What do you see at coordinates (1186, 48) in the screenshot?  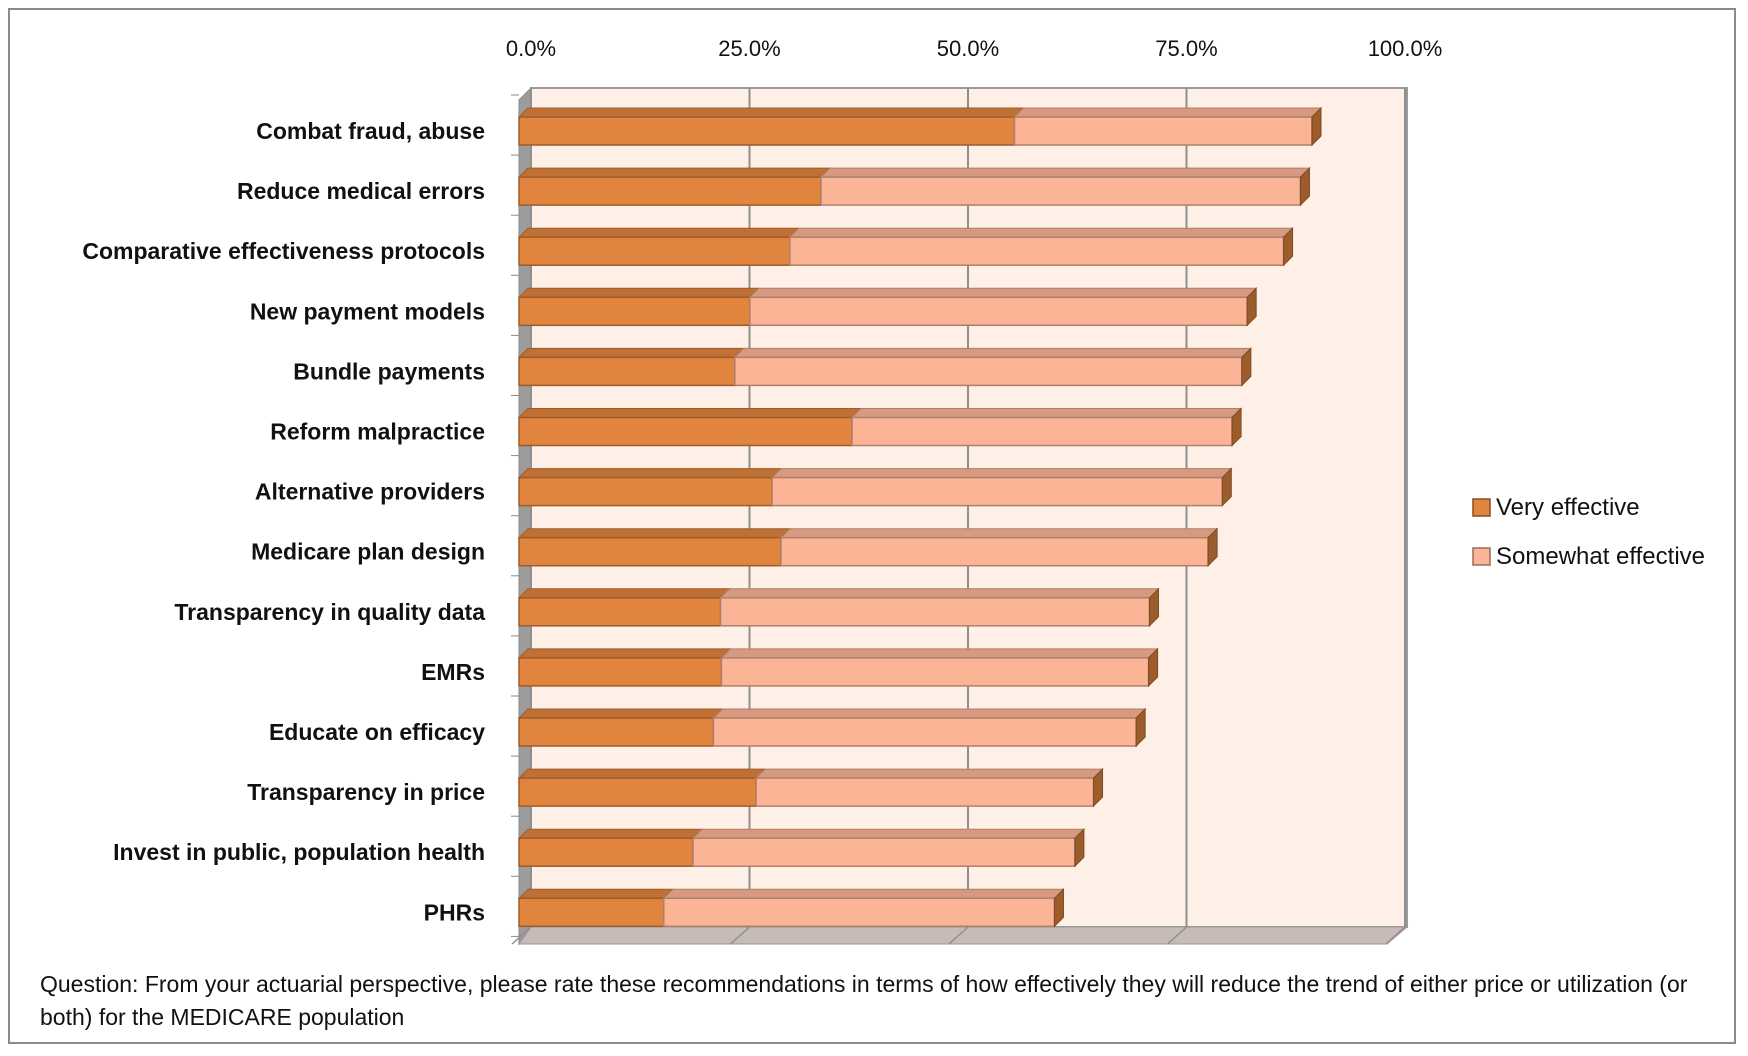 I see `x-tick-label: 75.0%` at bounding box center [1186, 48].